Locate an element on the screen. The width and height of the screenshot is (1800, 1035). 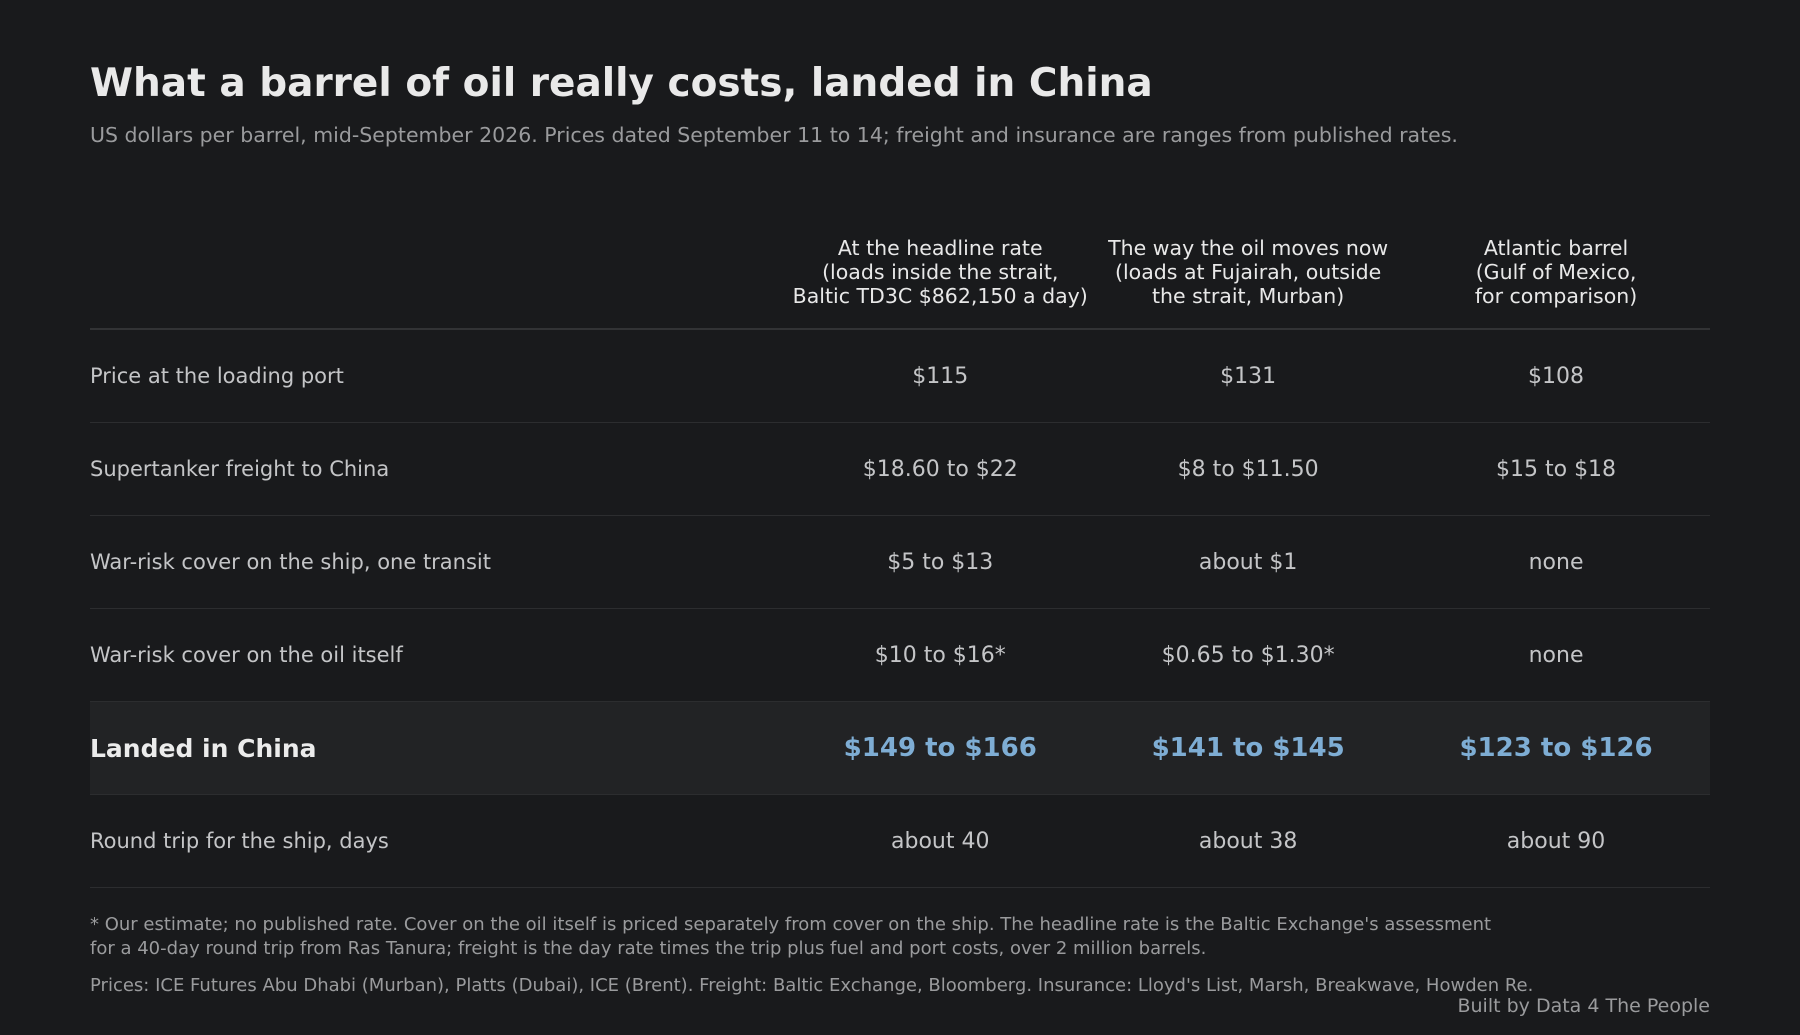
table-cell: $131 is located at coordinates (1248, 376).